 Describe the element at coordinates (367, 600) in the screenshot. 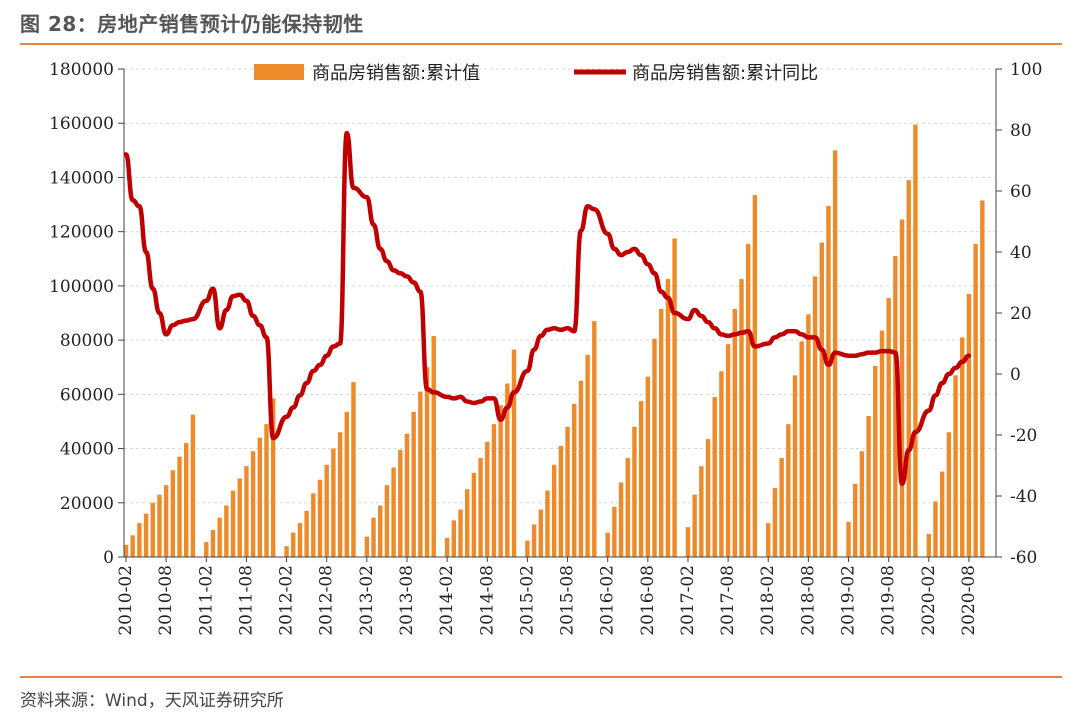

I see `x-tick-label: 2013-02` at that location.